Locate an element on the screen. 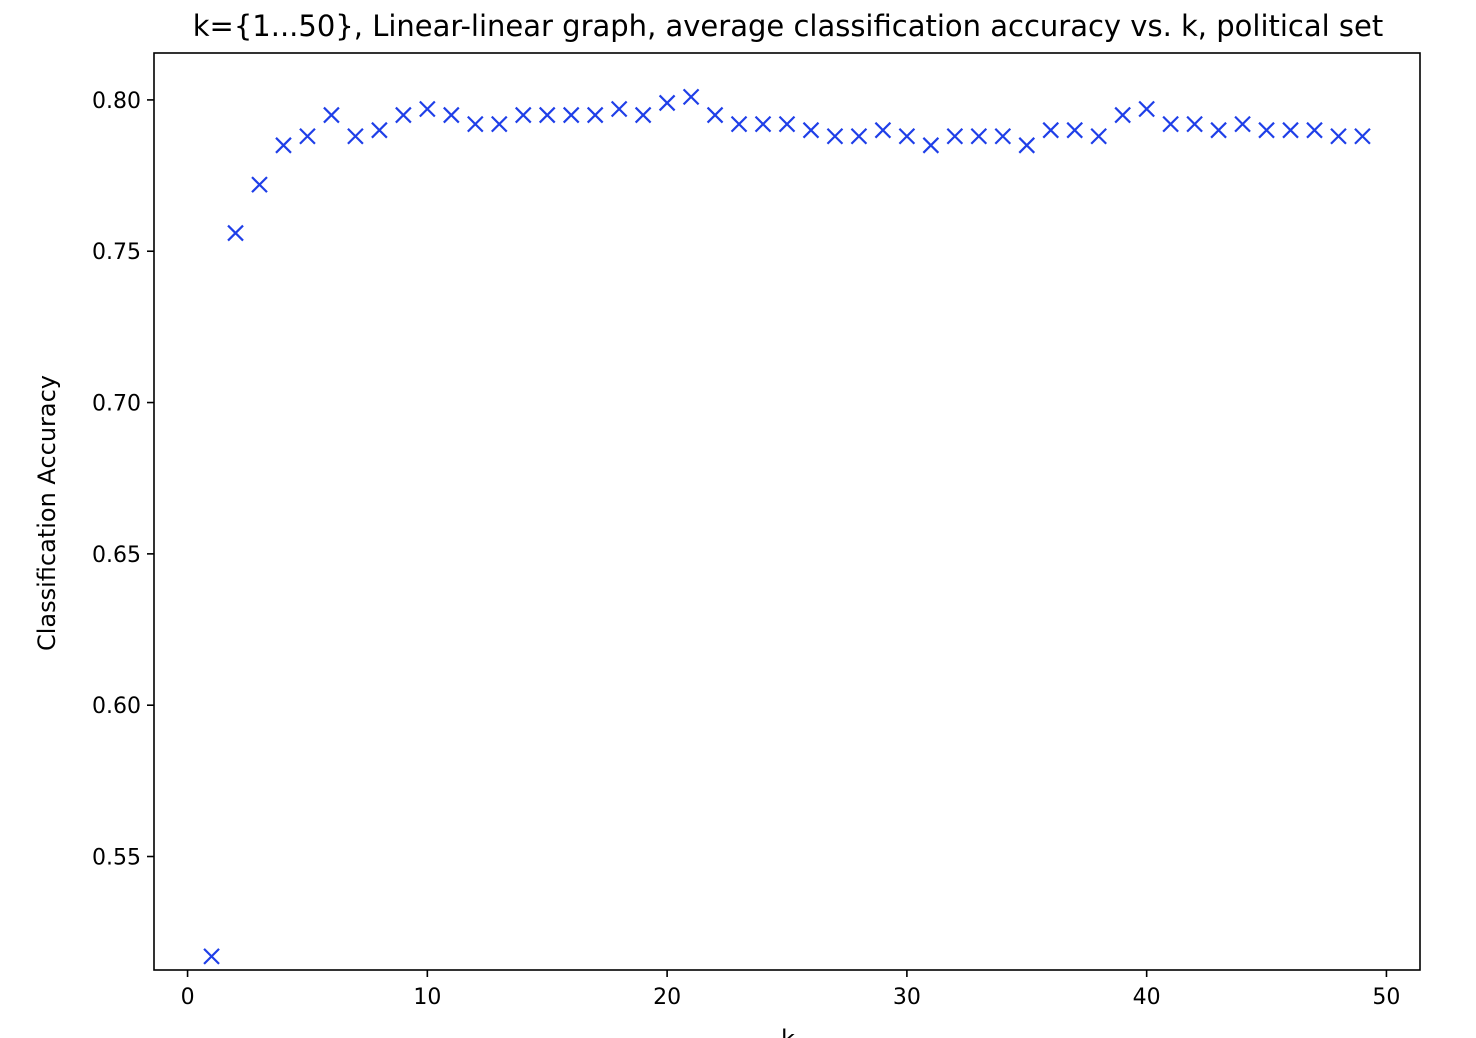 The height and width of the screenshot is (1038, 1476). y-tick-label: 0.65 is located at coordinates (116, 555).